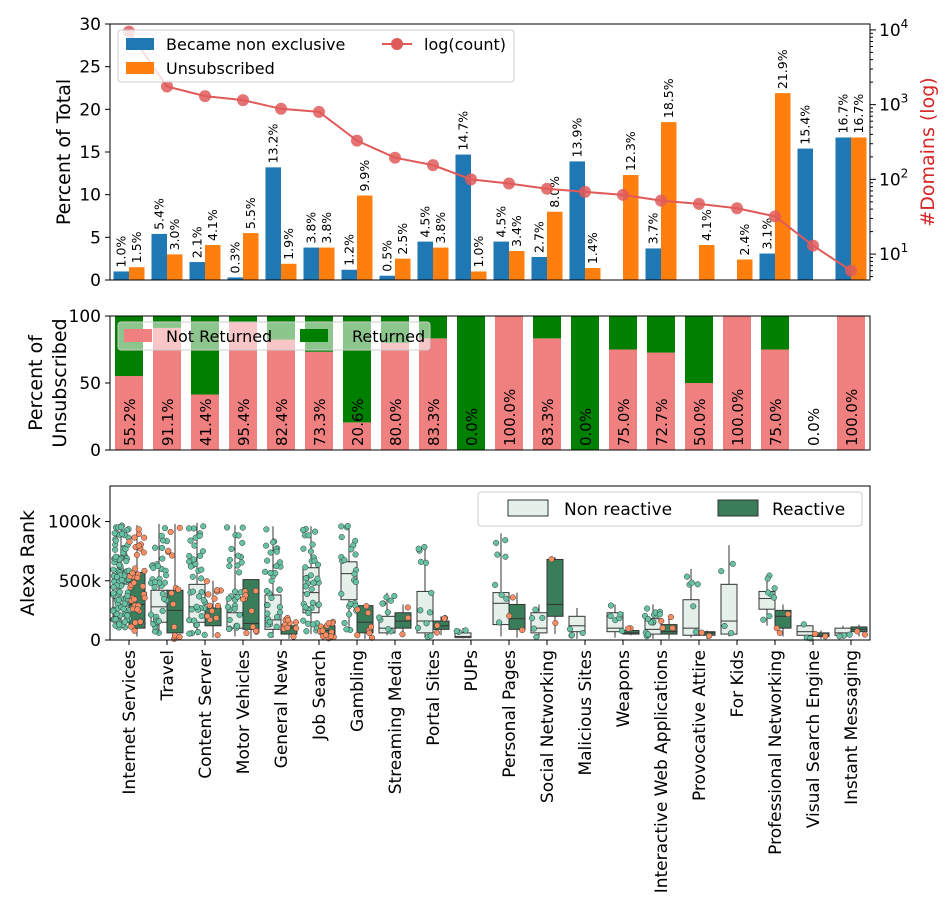 The width and height of the screenshot is (946, 920). Describe the element at coordinates (282, 709) in the screenshot. I see `category-label: General News` at that location.